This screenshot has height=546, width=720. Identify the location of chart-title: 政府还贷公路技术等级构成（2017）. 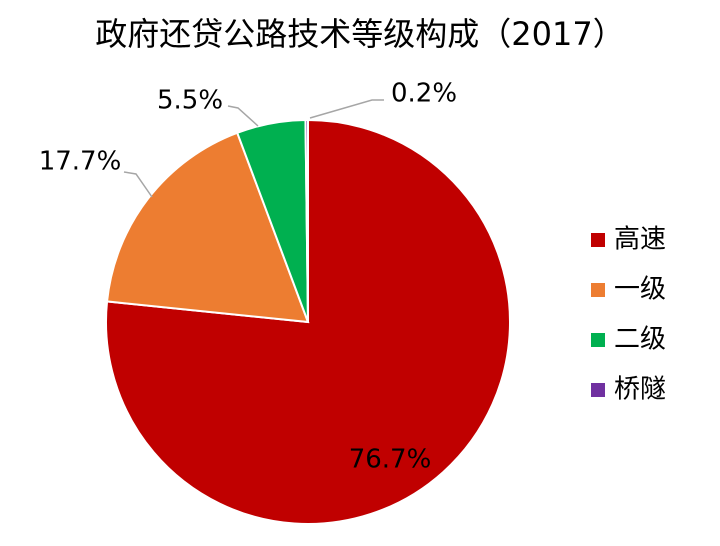
(359, 34).